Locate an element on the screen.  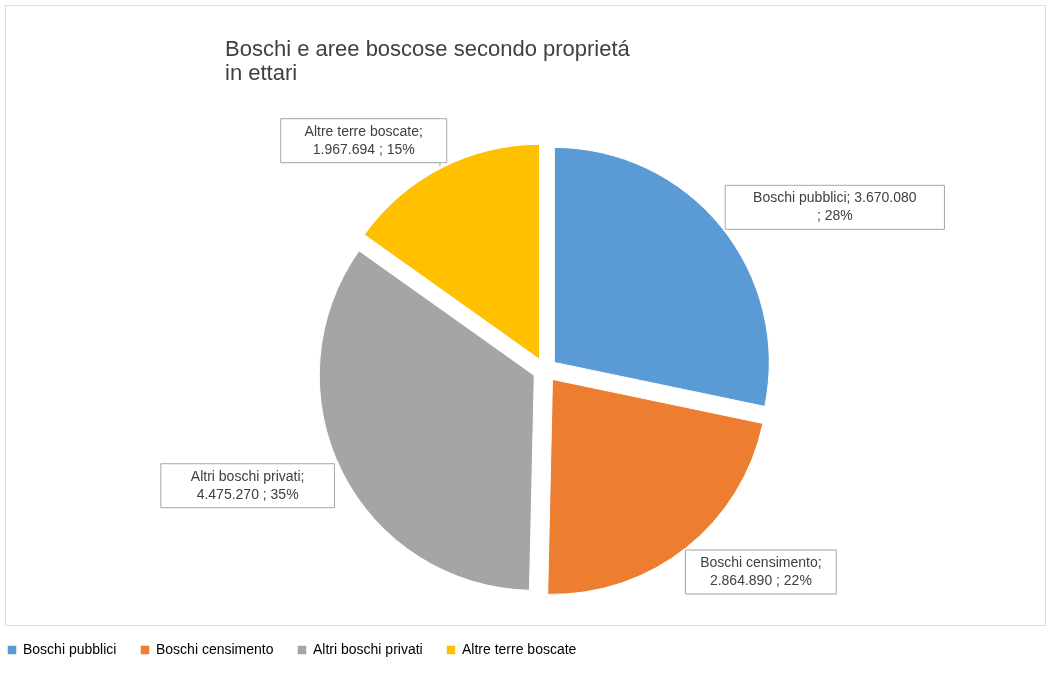
legend-label: Boschi pubblici is located at coordinates (70, 649).